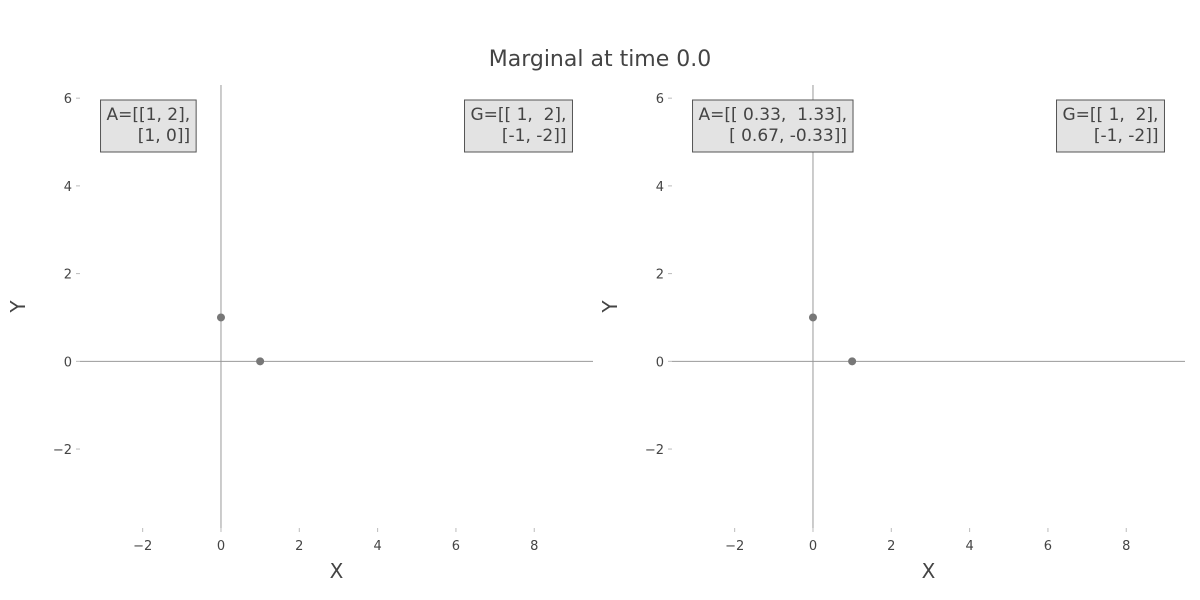 This screenshot has height=600, width=1200. I want to click on annotation-top-left: A=[[1, 2],[1, 0]], so click(148, 126).